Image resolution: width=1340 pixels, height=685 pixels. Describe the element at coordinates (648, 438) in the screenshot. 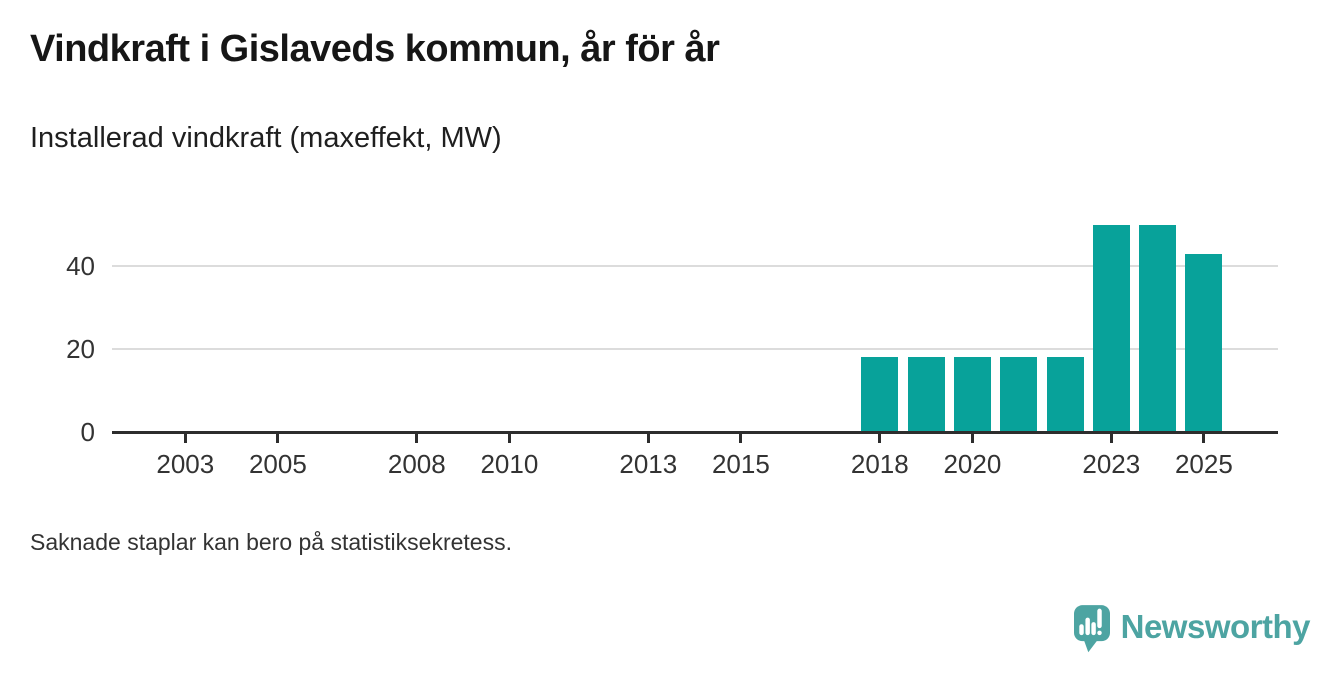

I see `x-axis-tick-2013` at that location.